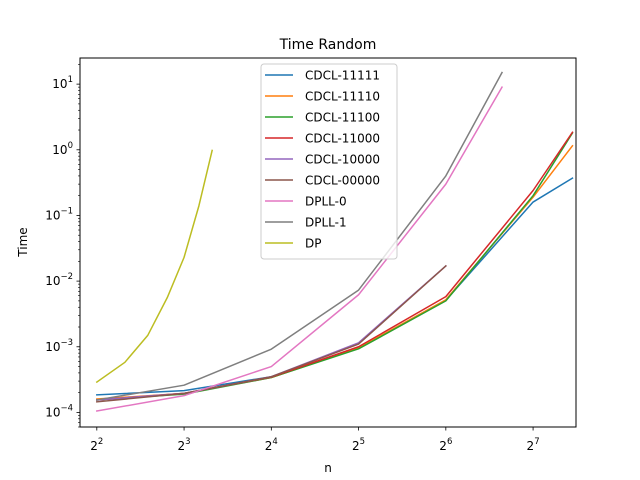  Describe the element at coordinates (271, 445) in the screenshot. I see `x-tick-label: 24` at that location.